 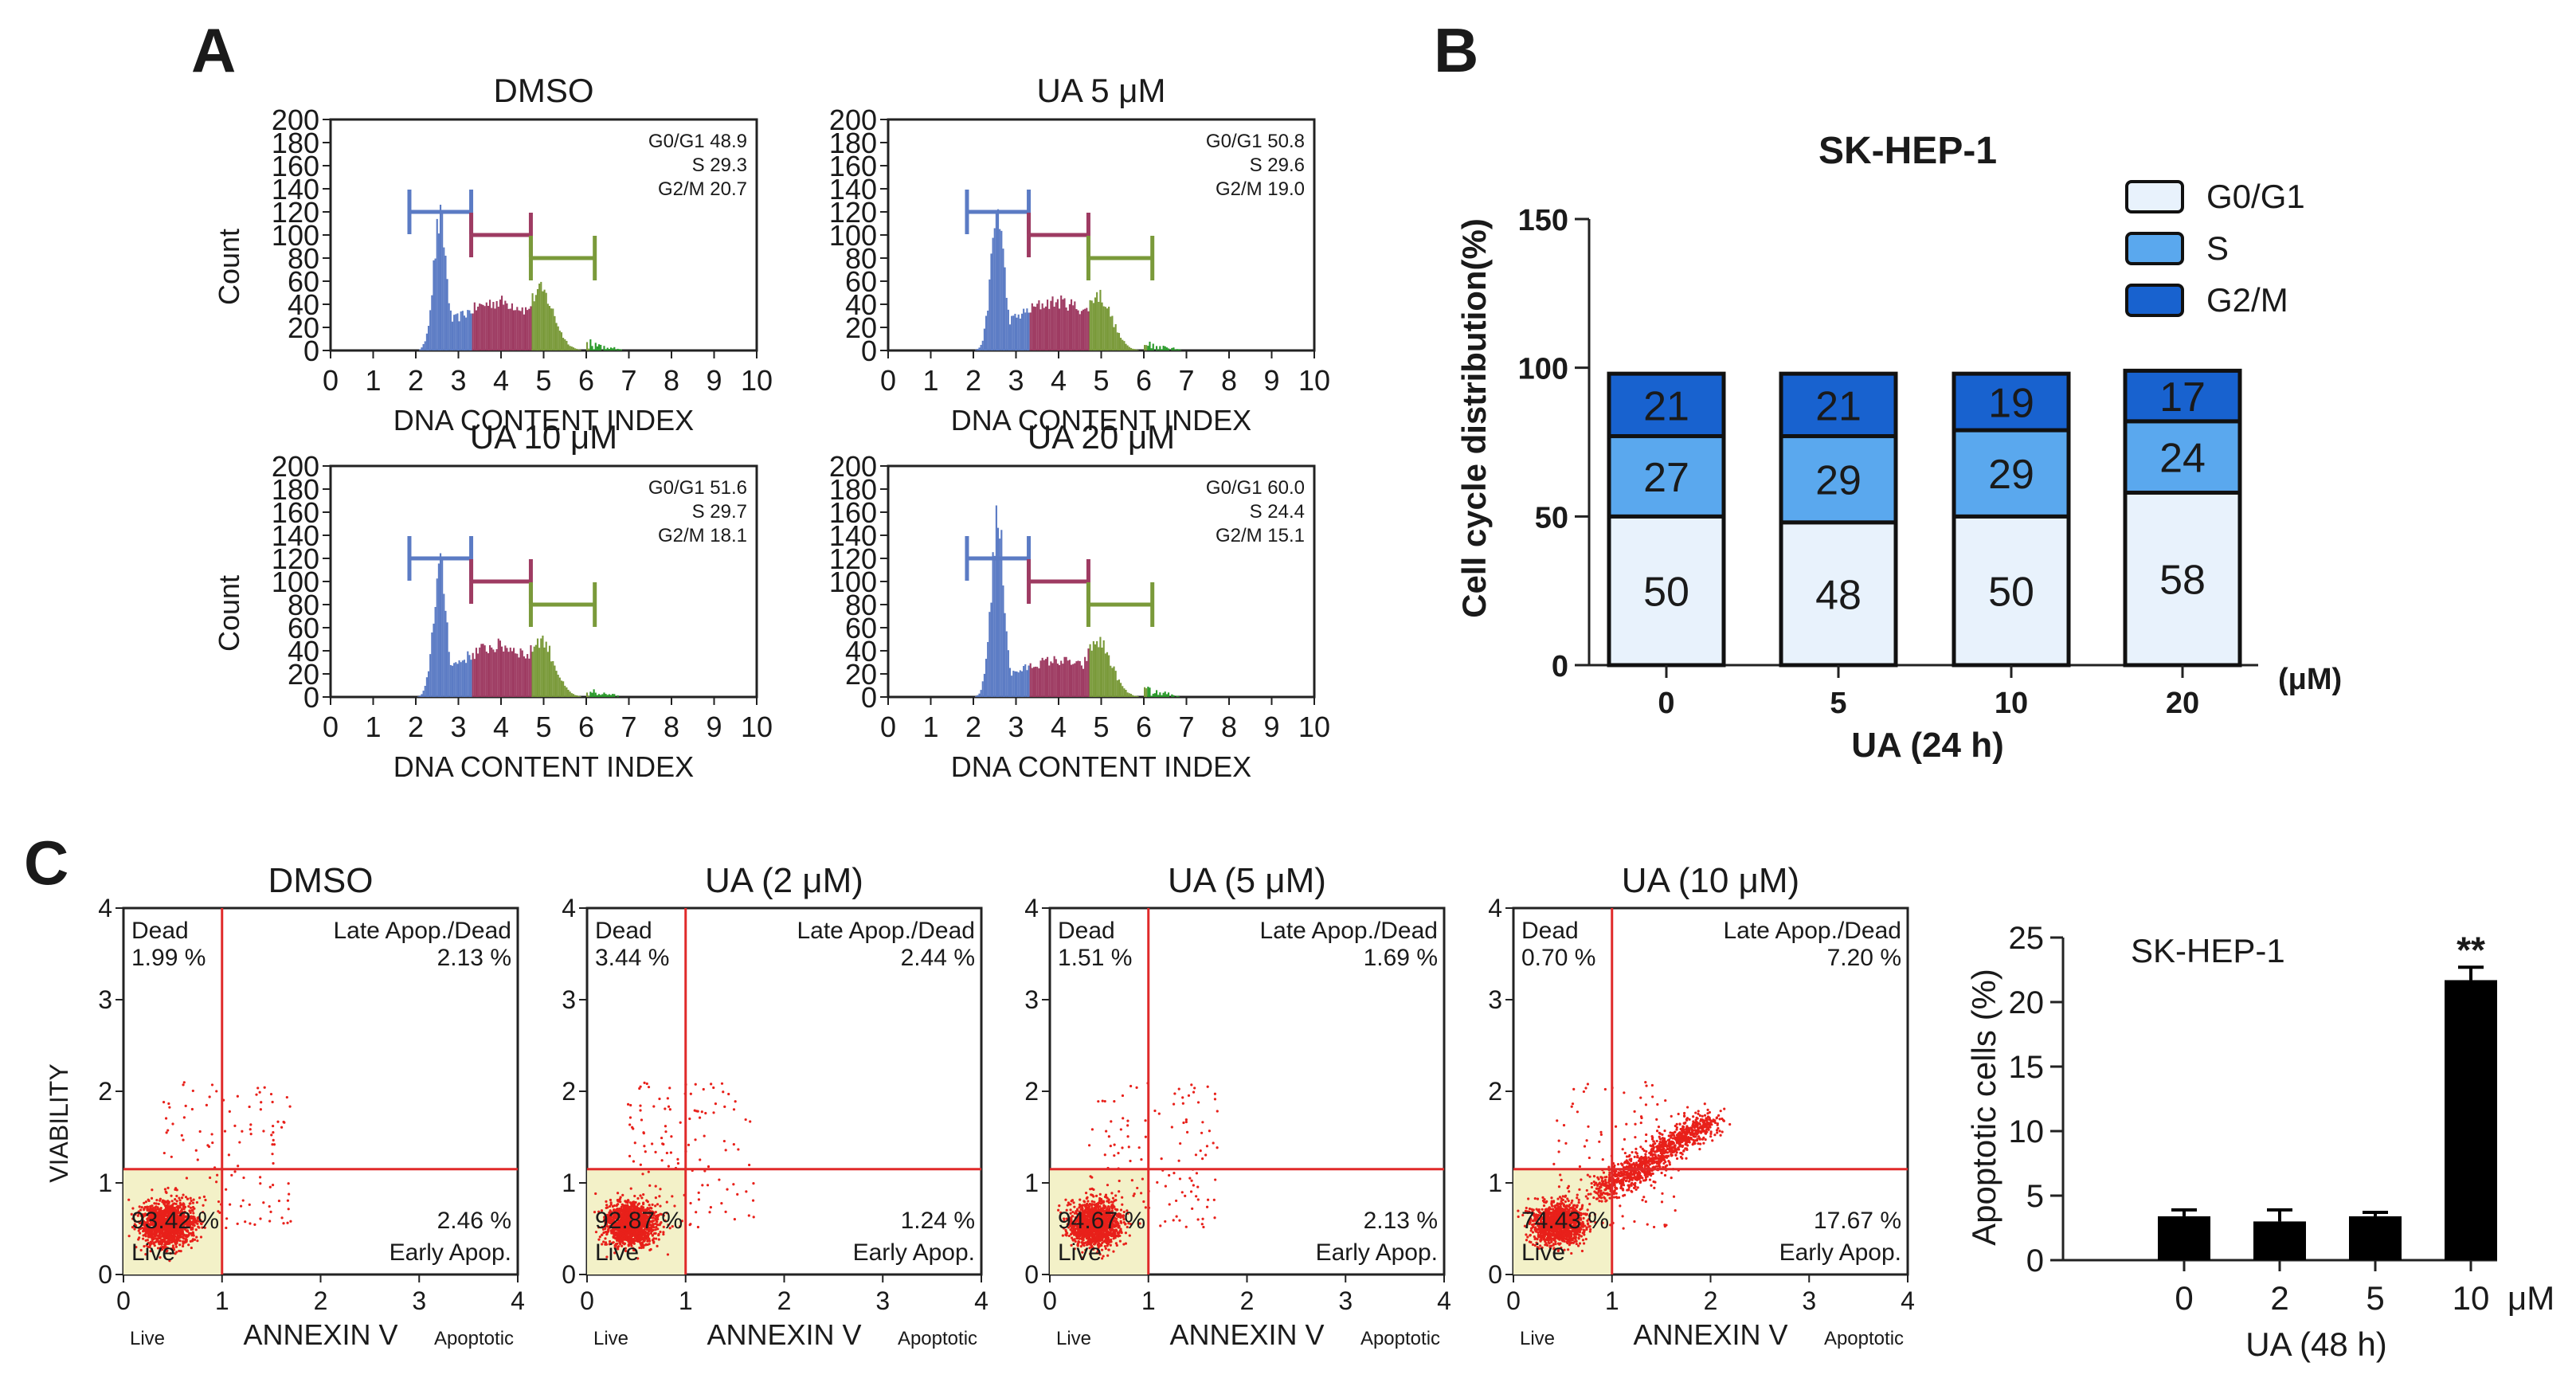 I want to click on panel-label-a: A, so click(x=213, y=50).